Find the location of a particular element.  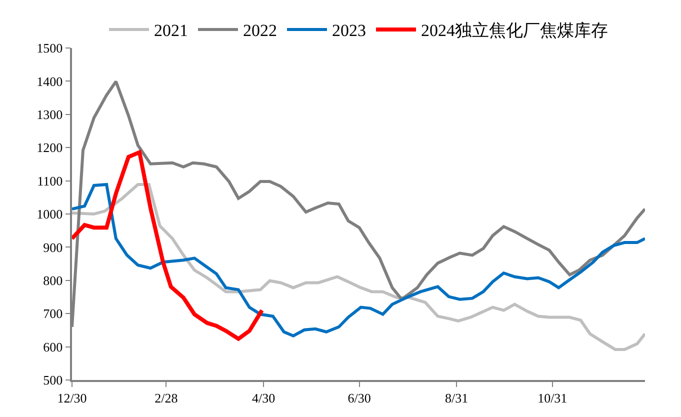

legend-label: 2023 is located at coordinates (349, 30).